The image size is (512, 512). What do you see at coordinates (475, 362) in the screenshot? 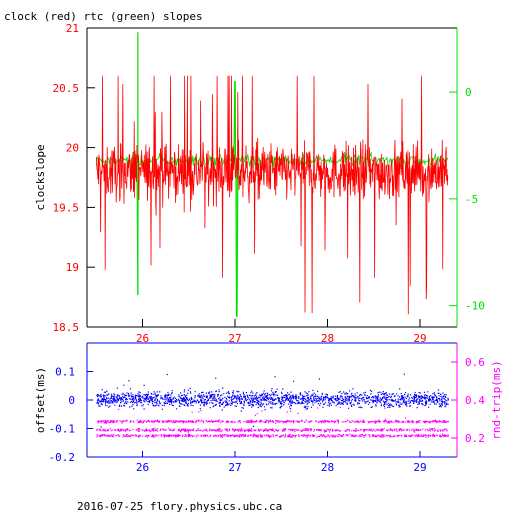
I see `rndtrip-tick-label: 0.6` at bounding box center [475, 362].